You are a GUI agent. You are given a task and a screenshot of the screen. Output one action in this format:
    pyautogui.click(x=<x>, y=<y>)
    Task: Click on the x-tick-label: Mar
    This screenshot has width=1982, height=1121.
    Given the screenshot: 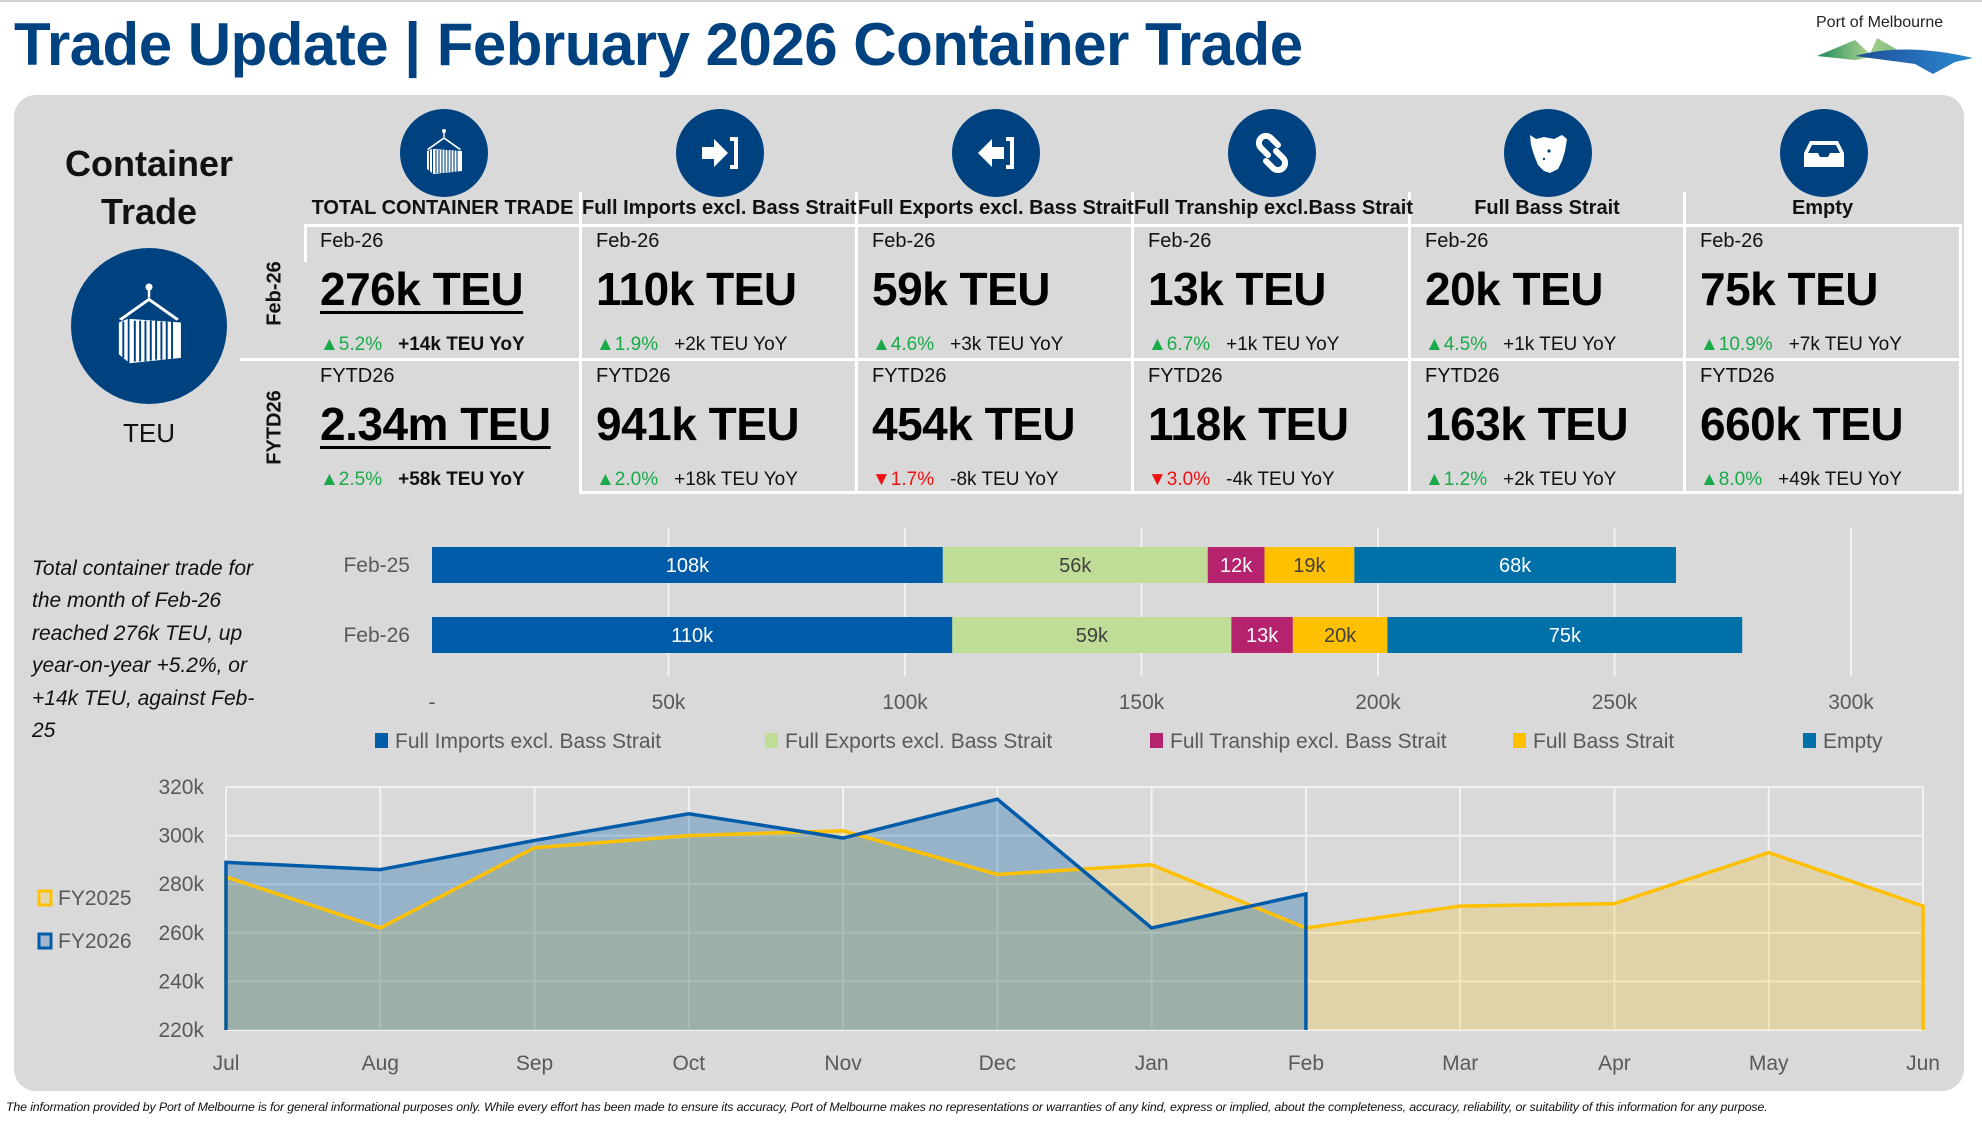 What is the action you would take?
    pyautogui.click(x=1460, y=1063)
    